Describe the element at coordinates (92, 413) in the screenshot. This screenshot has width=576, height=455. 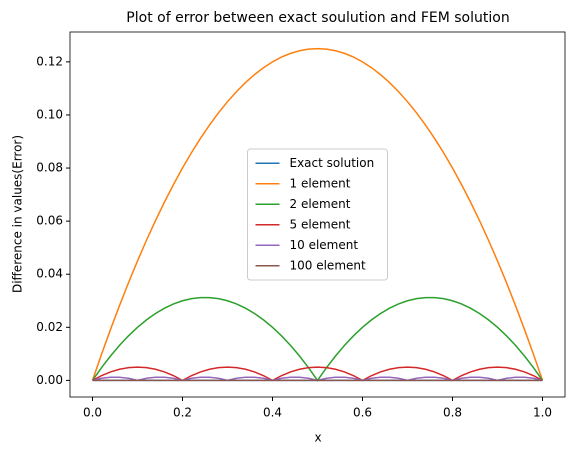
I see `x-tick-label: 0.0` at that location.